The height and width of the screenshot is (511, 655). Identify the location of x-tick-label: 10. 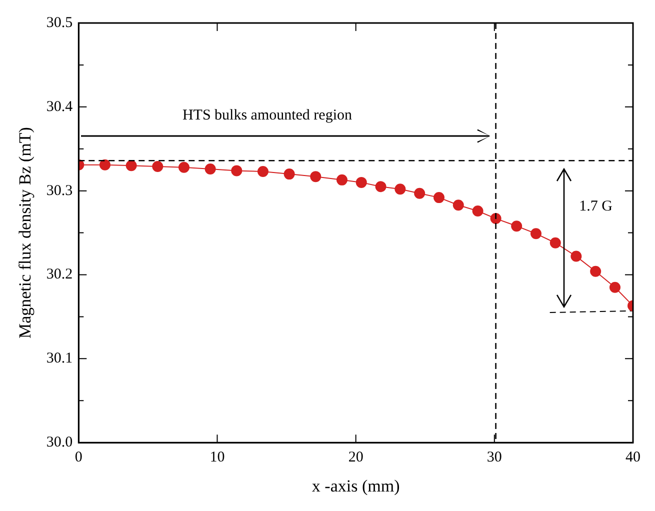
(217, 458).